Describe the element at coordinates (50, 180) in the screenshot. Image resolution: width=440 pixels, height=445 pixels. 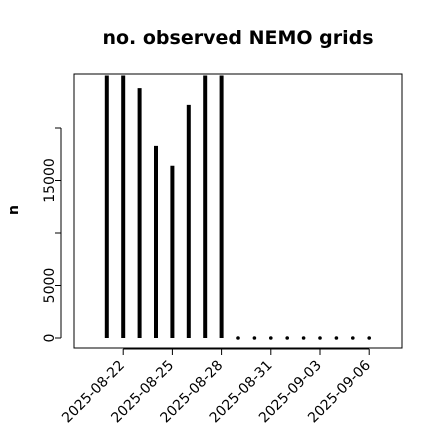
I see `y-tick-label: 15000` at that location.